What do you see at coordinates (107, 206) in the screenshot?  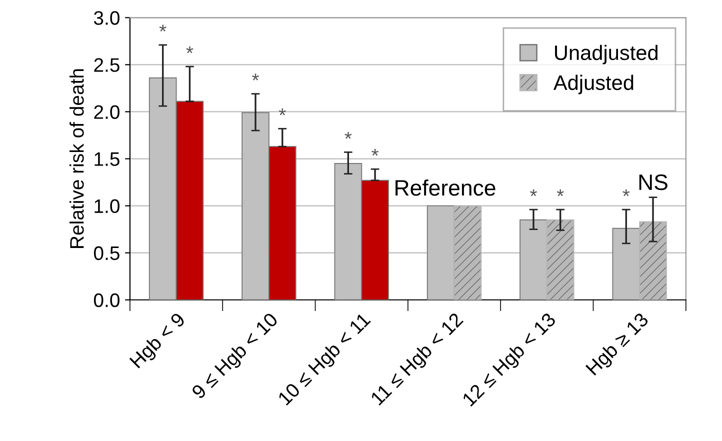 I see `y-tick-label: 1.0` at bounding box center [107, 206].